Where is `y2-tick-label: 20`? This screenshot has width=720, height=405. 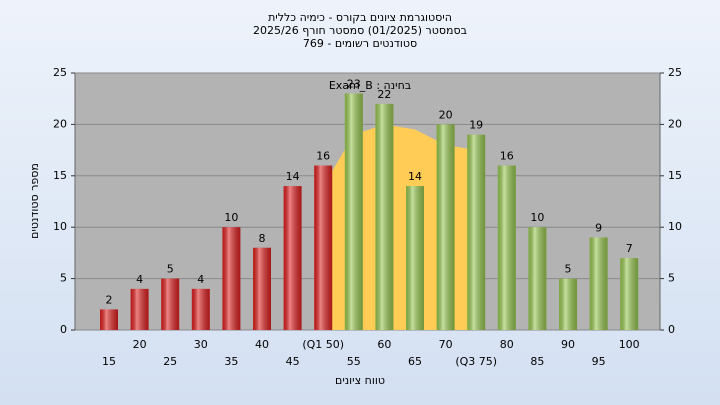 y2-tick-label: 20 is located at coordinates (675, 123).